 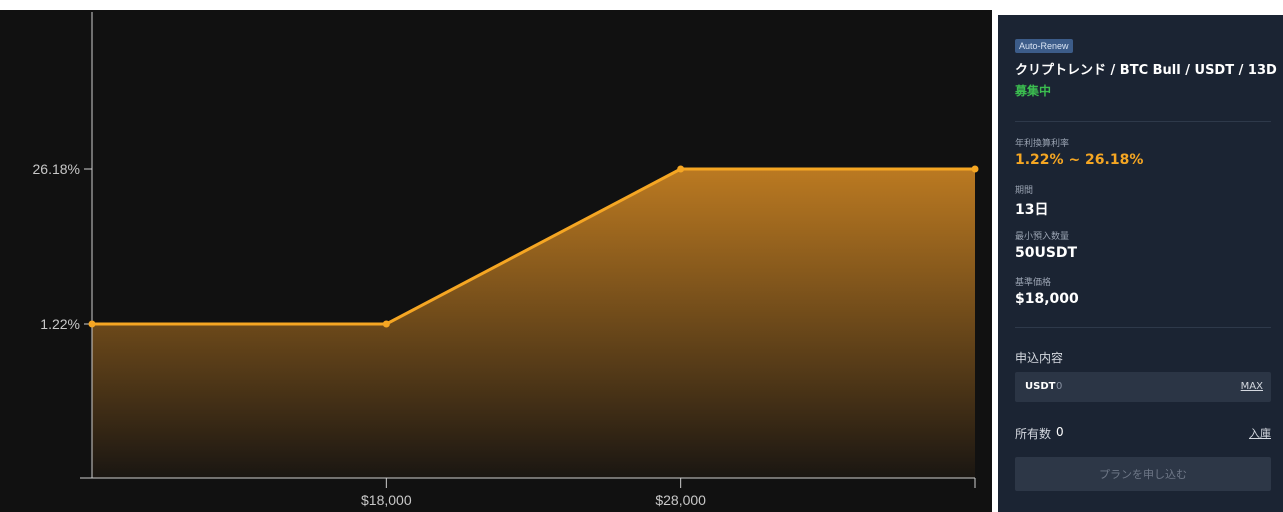 I want to click on min-deposit-label: 最小預入数量, so click(x=1042, y=237).